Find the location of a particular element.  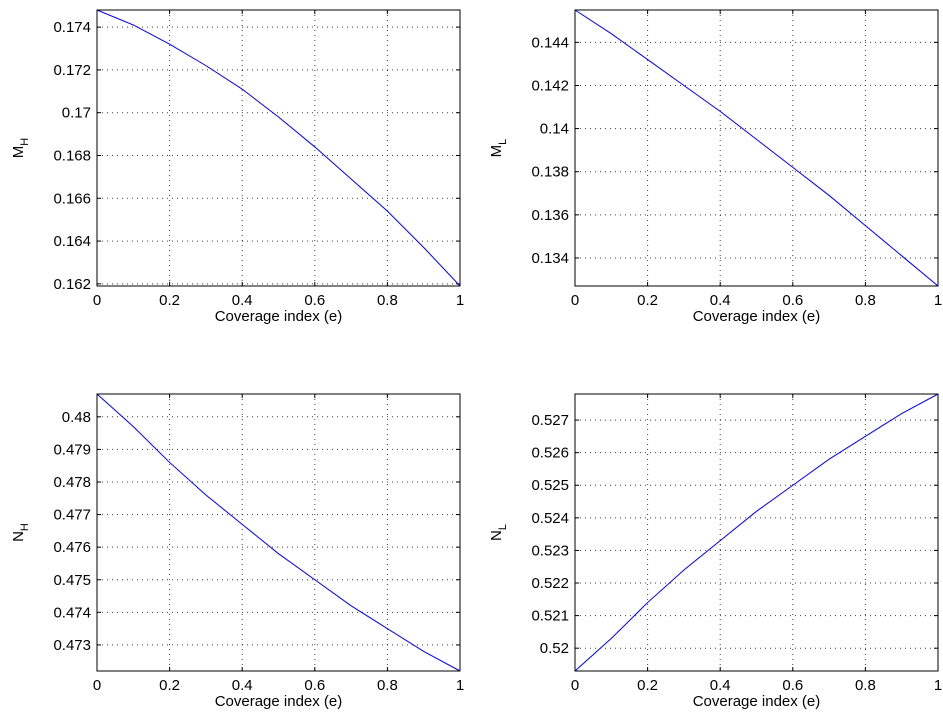

y-tick-label: 0.162 is located at coordinates (72, 284).